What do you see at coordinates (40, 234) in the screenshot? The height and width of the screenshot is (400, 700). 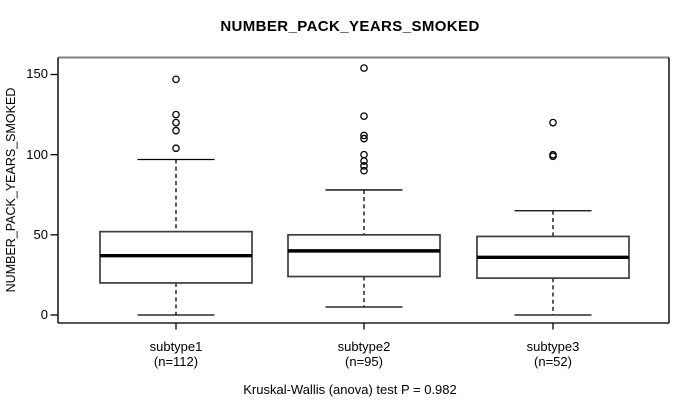 I see `y-tick-label-50: 50` at bounding box center [40, 234].